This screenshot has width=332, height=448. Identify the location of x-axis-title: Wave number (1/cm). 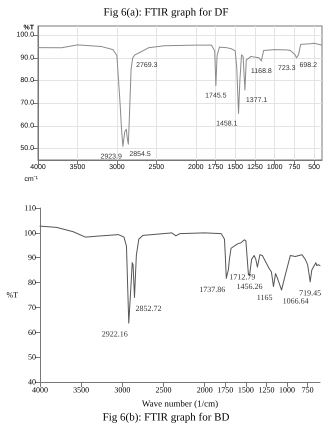
(180, 403).